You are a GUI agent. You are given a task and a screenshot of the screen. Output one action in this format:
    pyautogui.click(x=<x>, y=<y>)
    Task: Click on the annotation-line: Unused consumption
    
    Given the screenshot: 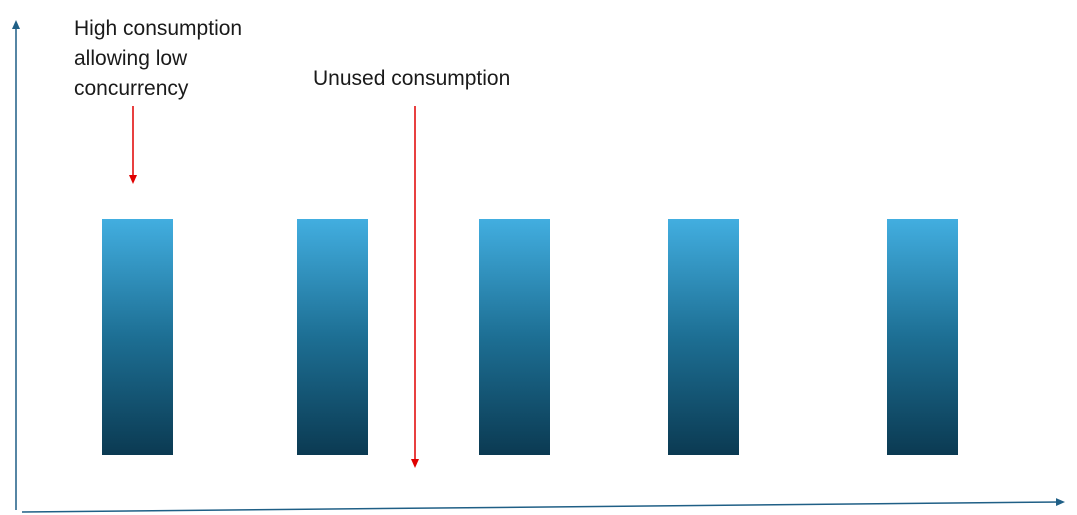 What is the action you would take?
    pyautogui.click(x=411, y=78)
    